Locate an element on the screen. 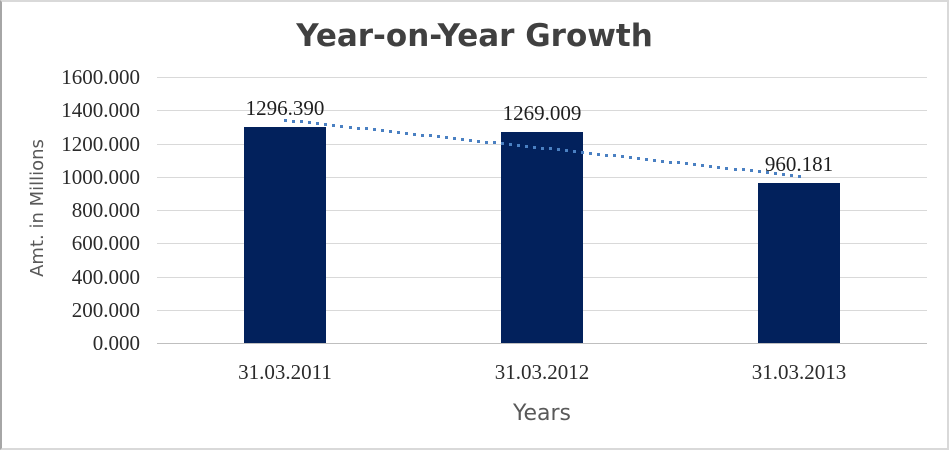  y-tick-label: 1200.000 is located at coordinates (100, 144).